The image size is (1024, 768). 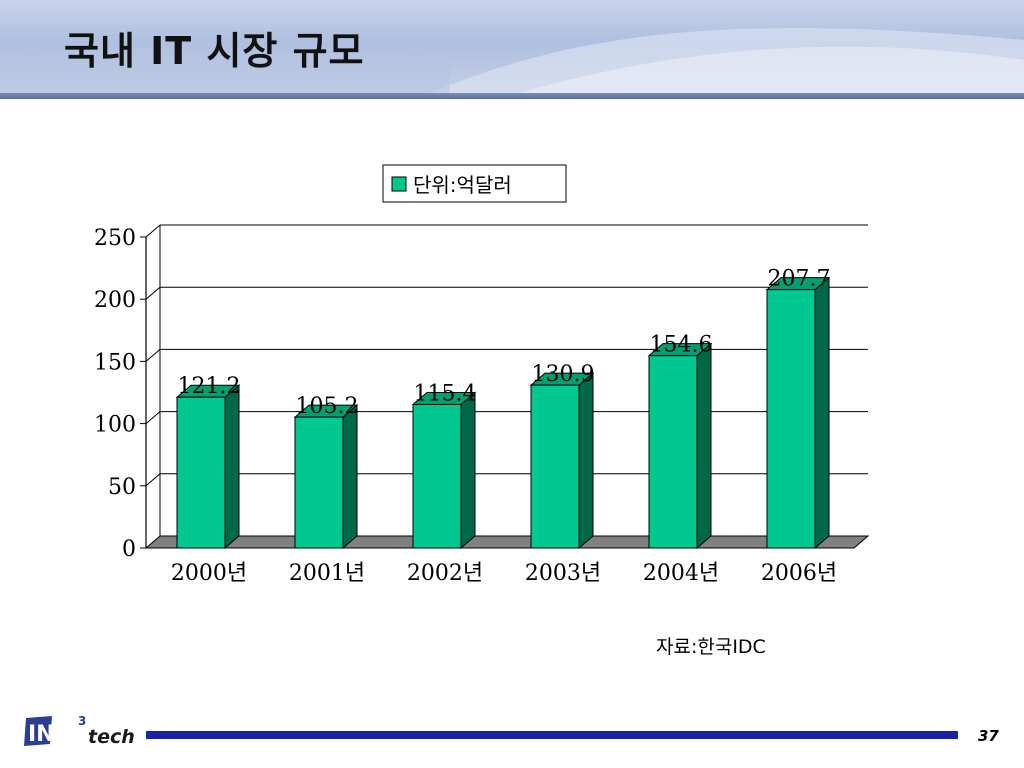 What do you see at coordinates (988, 736) in the screenshot?
I see `page-number: 37` at bounding box center [988, 736].